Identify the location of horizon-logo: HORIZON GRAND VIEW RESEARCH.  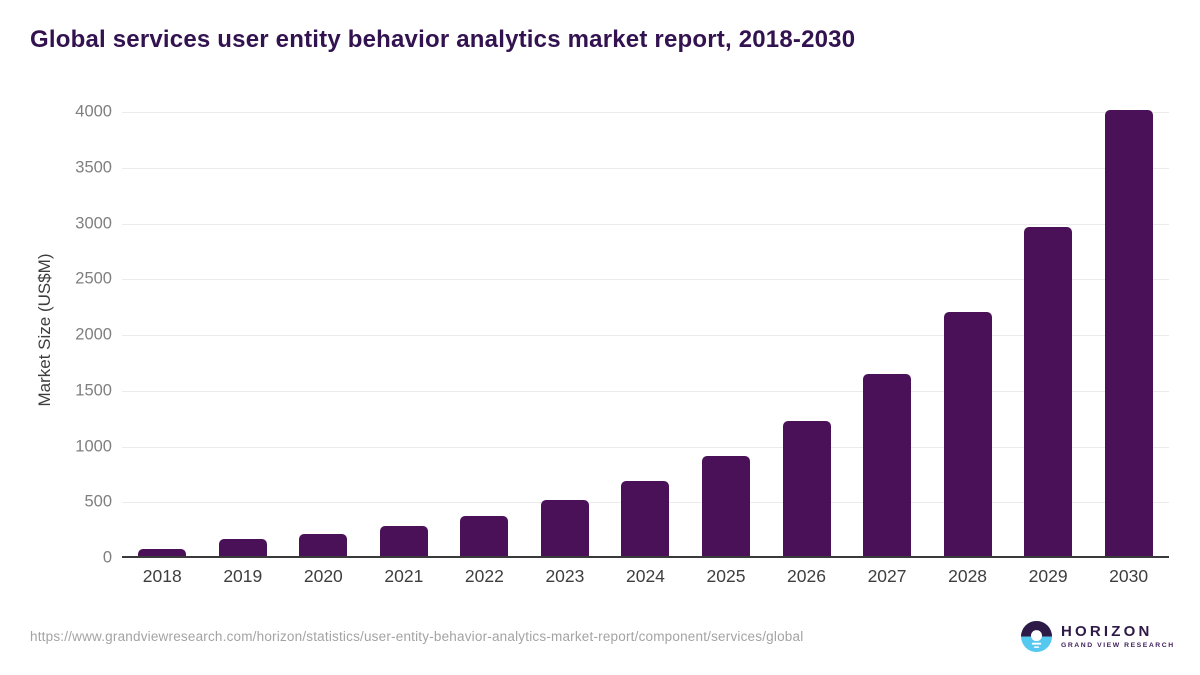
(1098, 636).